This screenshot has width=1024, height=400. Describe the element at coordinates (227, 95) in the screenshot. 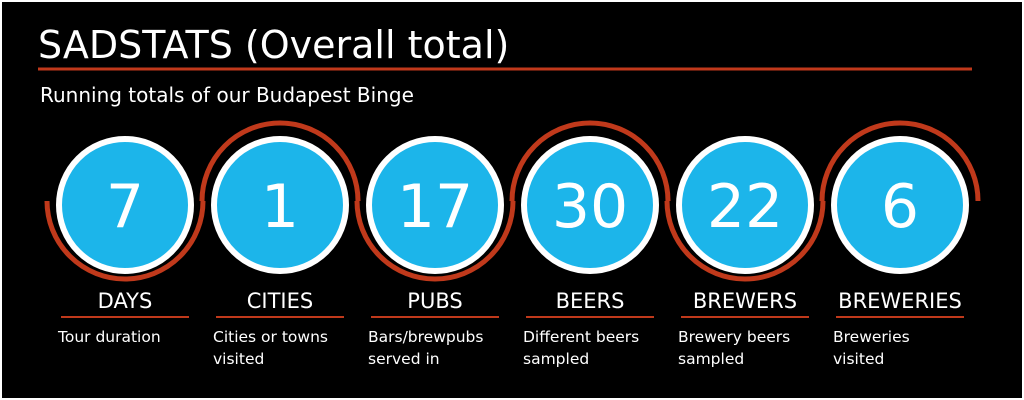

I see `subtitle: Running totals of our Budapest Binge` at that location.